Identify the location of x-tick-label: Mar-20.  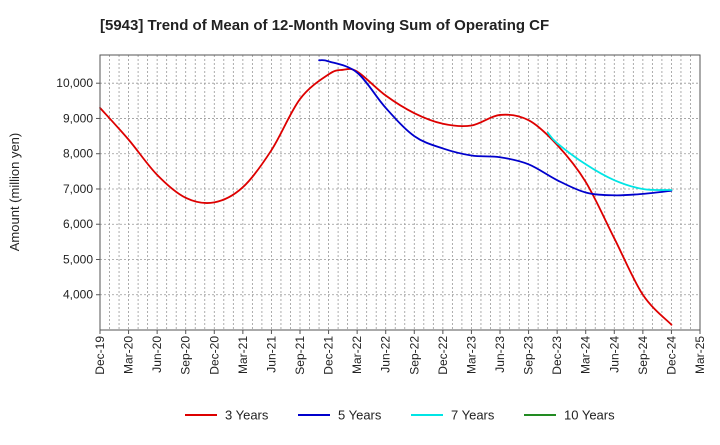
(129, 355).